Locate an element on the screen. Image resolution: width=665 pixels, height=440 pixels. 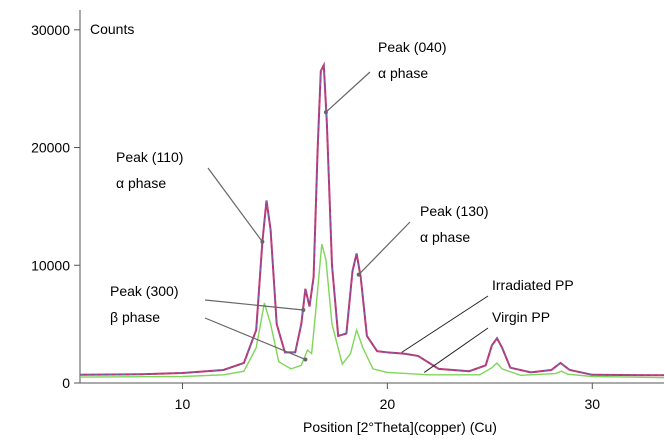
x-tick-label: 20 is located at coordinates (388, 404).